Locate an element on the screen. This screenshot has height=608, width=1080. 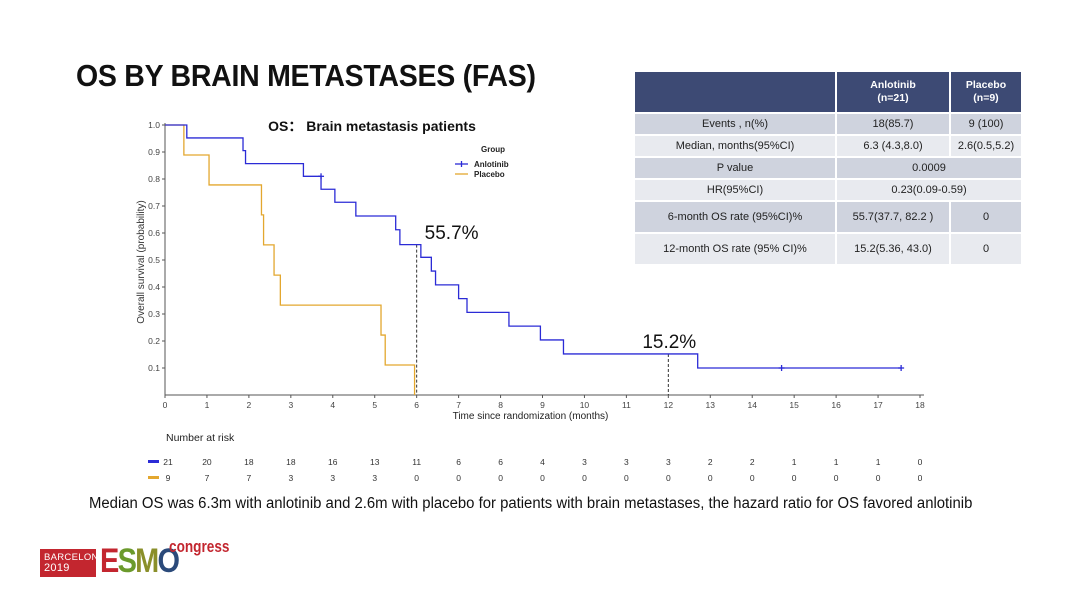
row-label: Events , n(%) is located at coordinates (736, 123).